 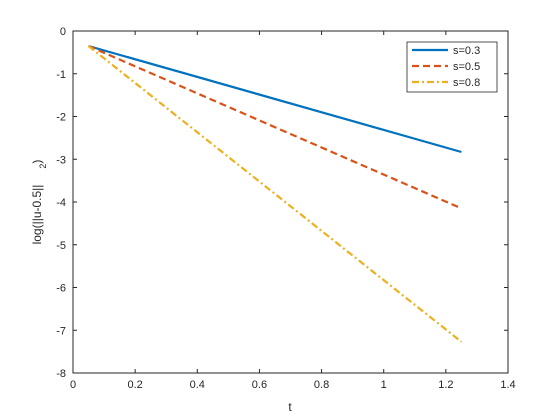 What do you see at coordinates (321, 385) in the screenshot?
I see `x-tick-label: 0.8` at bounding box center [321, 385].